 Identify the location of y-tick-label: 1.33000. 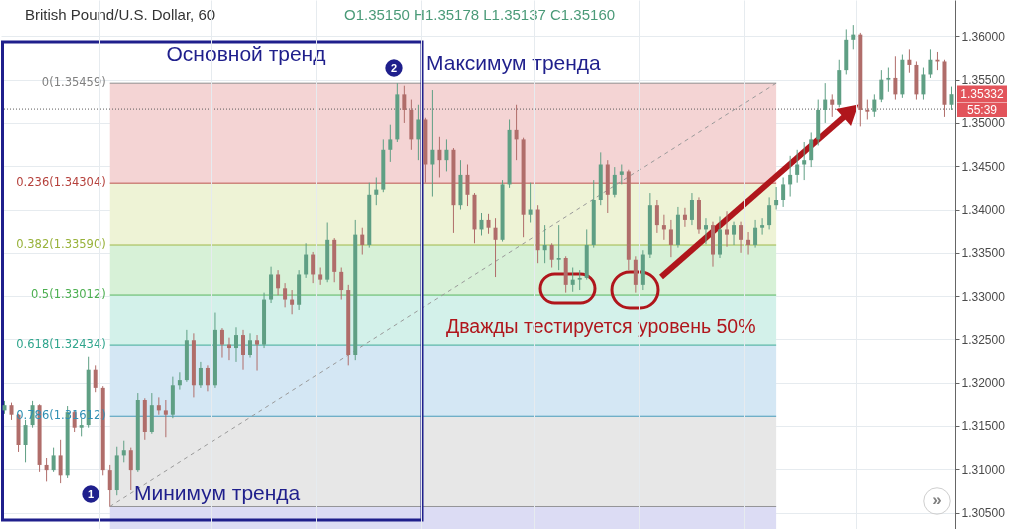
(983, 296).